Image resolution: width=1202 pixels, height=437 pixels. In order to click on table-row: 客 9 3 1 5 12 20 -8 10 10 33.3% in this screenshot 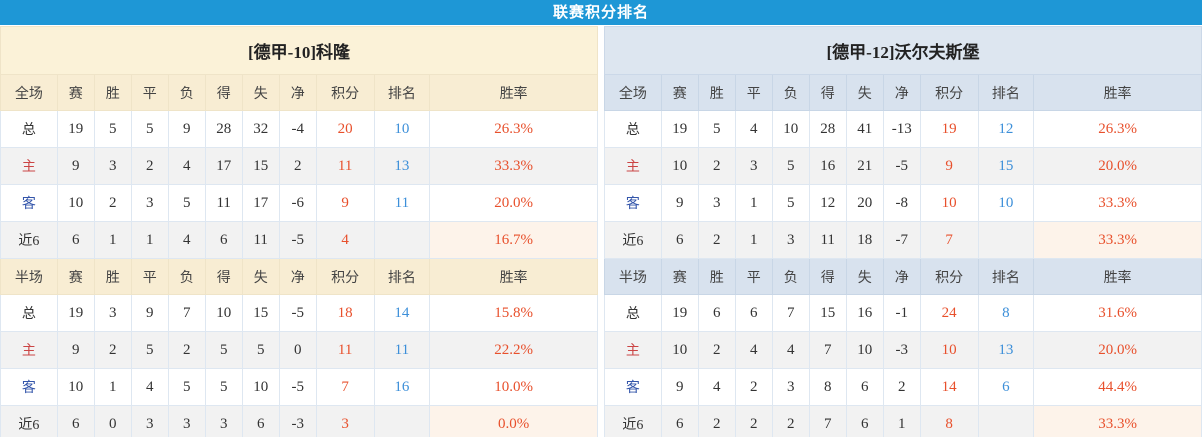, I will do `click(903, 203)`.